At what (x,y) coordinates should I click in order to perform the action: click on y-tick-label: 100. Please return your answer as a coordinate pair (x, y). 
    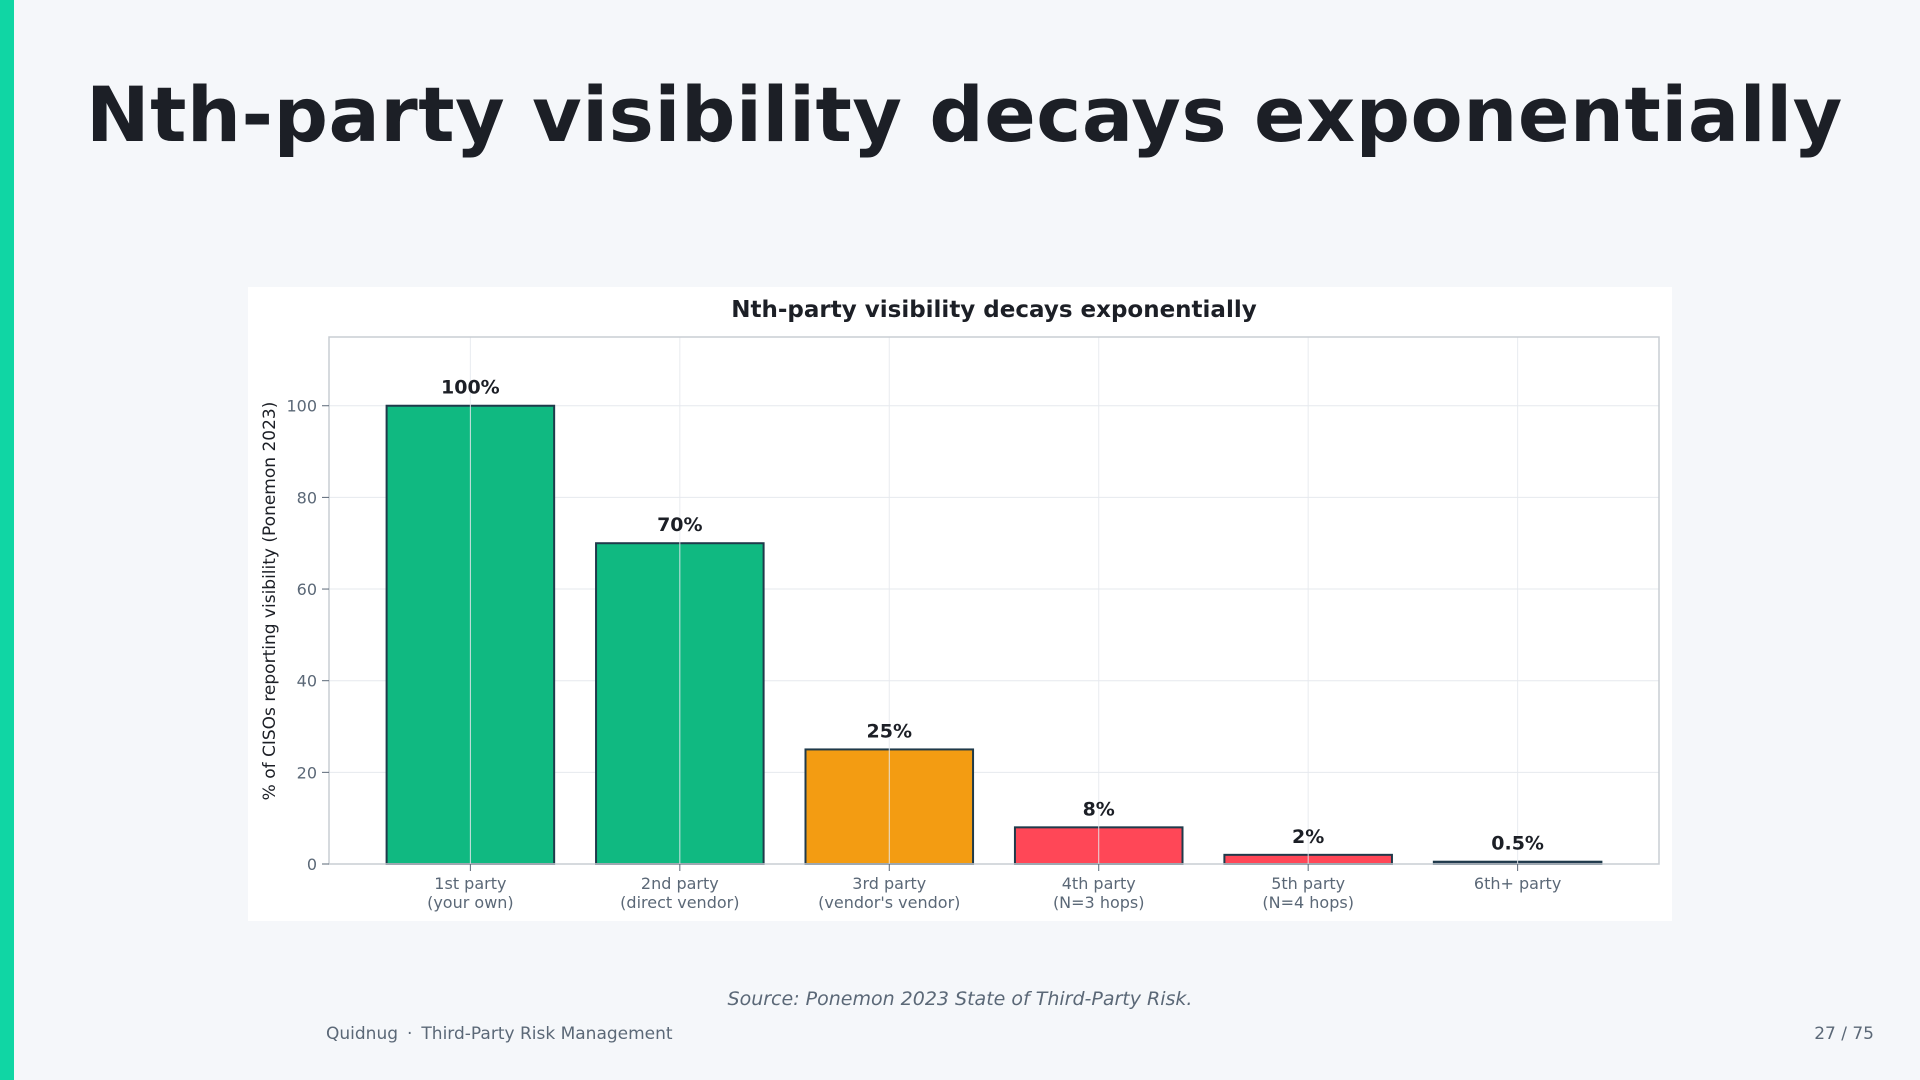
    Looking at the image, I should click on (301, 406).